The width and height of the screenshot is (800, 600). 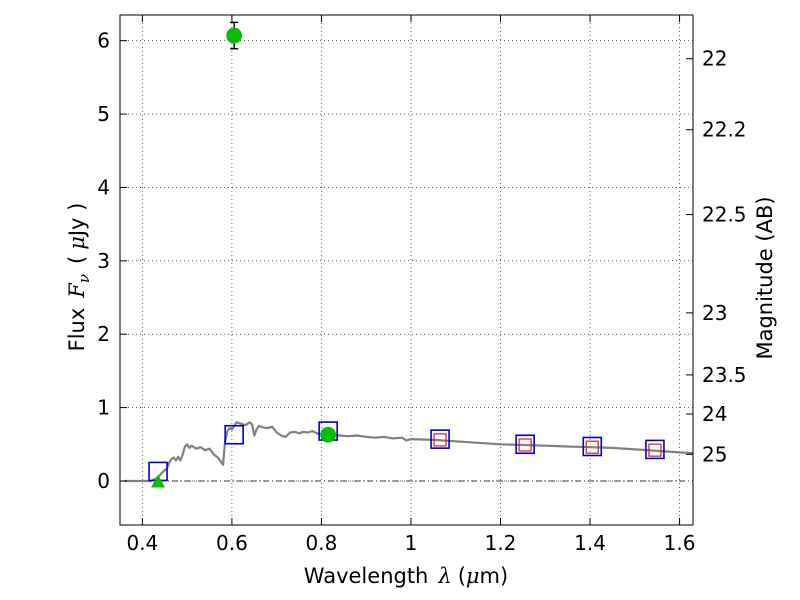 What do you see at coordinates (84, 278) in the screenshot?
I see `y-axis-label-subscript: ν` at bounding box center [84, 278].